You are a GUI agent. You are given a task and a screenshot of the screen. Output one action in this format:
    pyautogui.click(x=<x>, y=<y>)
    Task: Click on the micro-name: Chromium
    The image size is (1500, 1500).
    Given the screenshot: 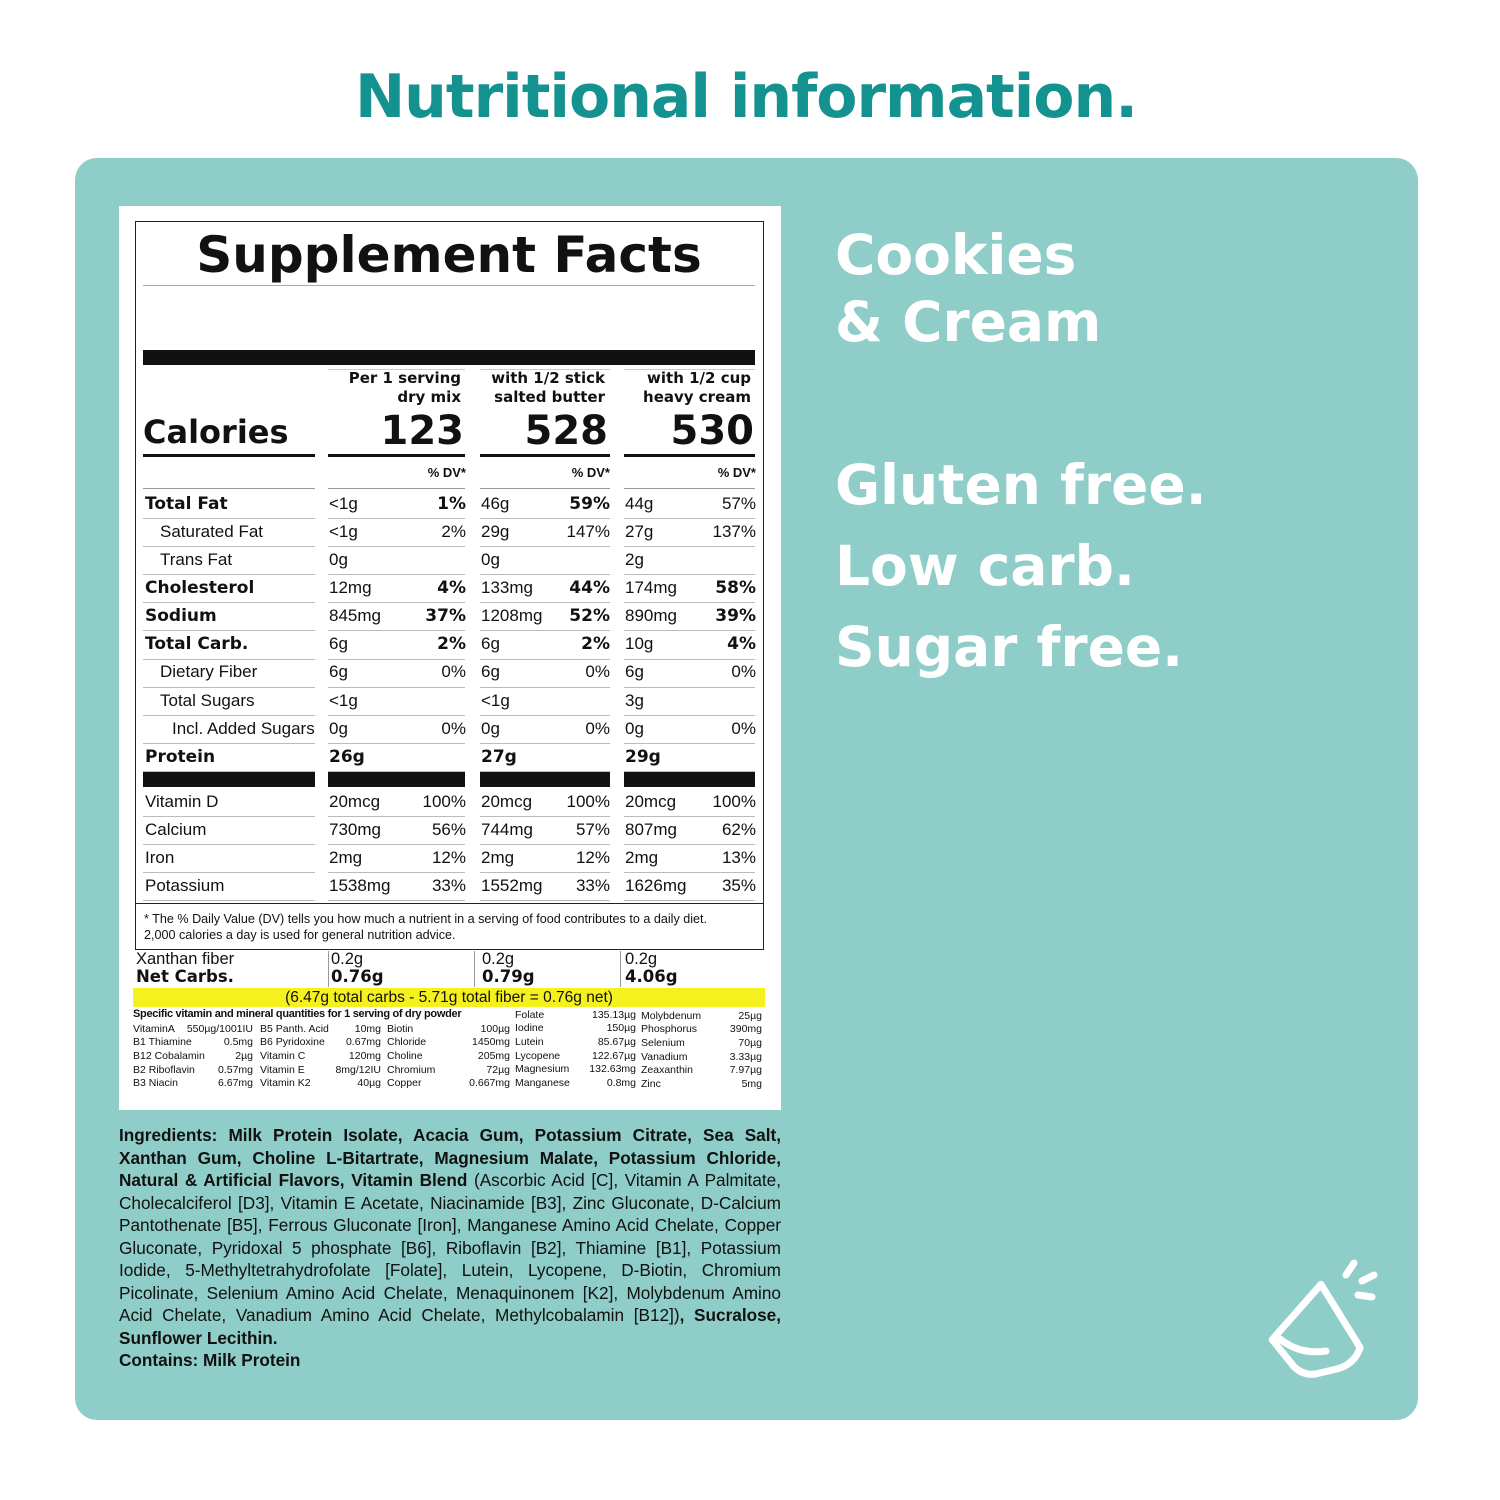 What is the action you would take?
    pyautogui.click(x=411, y=1069)
    